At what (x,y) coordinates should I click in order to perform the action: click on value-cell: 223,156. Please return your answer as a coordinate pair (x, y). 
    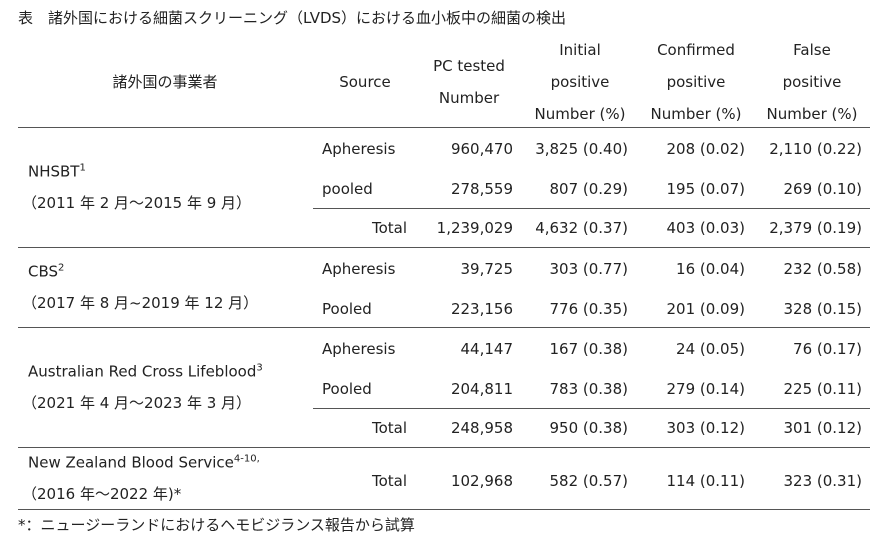
    Looking at the image, I should click on (481, 309).